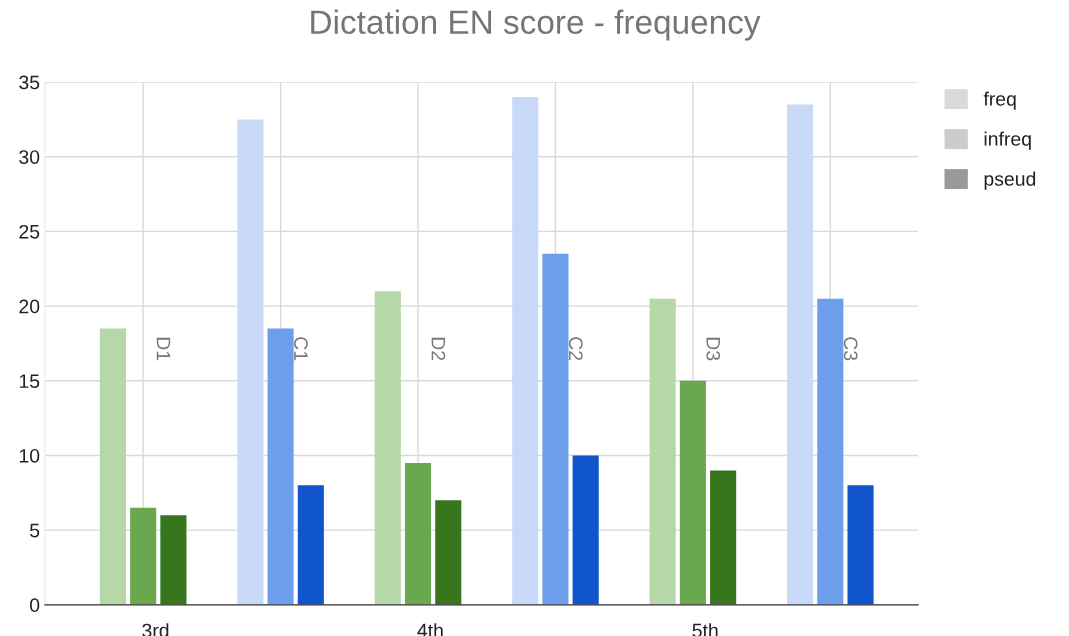  What do you see at coordinates (536, 25) in the screenshot?
I see `chart-title: Dictation EN score - frequency` at bounding box center [536, 25].